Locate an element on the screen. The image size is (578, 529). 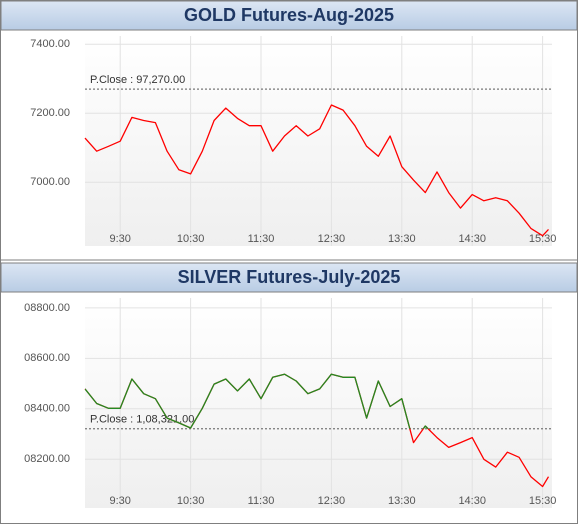
reference-label: P.Close : 1,08,321.00 is located at coordinates (142, 420).